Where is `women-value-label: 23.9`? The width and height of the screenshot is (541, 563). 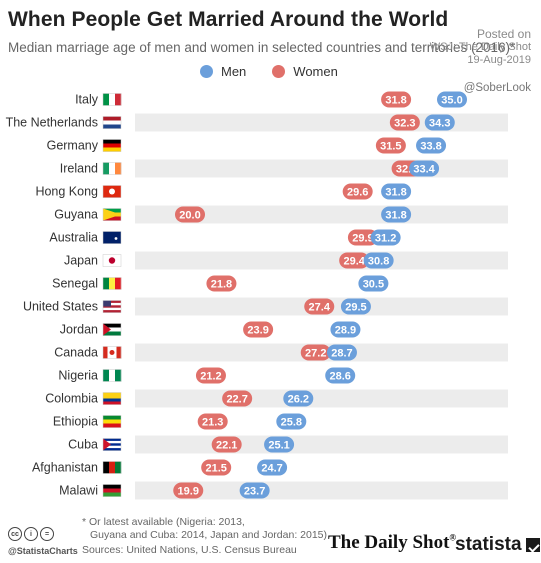
women-value-label: 23.9 is located at coordinates (257, 331).